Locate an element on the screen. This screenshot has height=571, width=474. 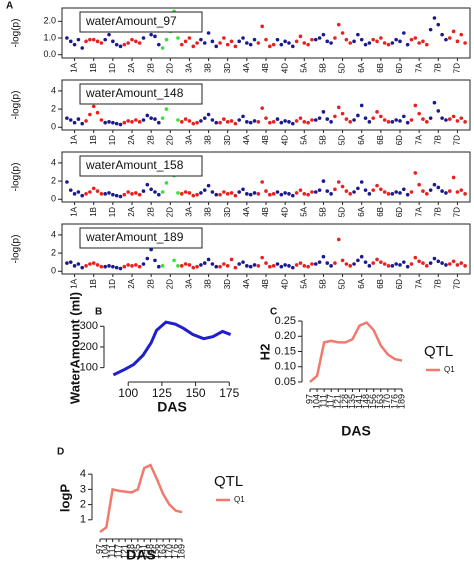
x-tick-label: 3D is located at coordinates (227, 212).